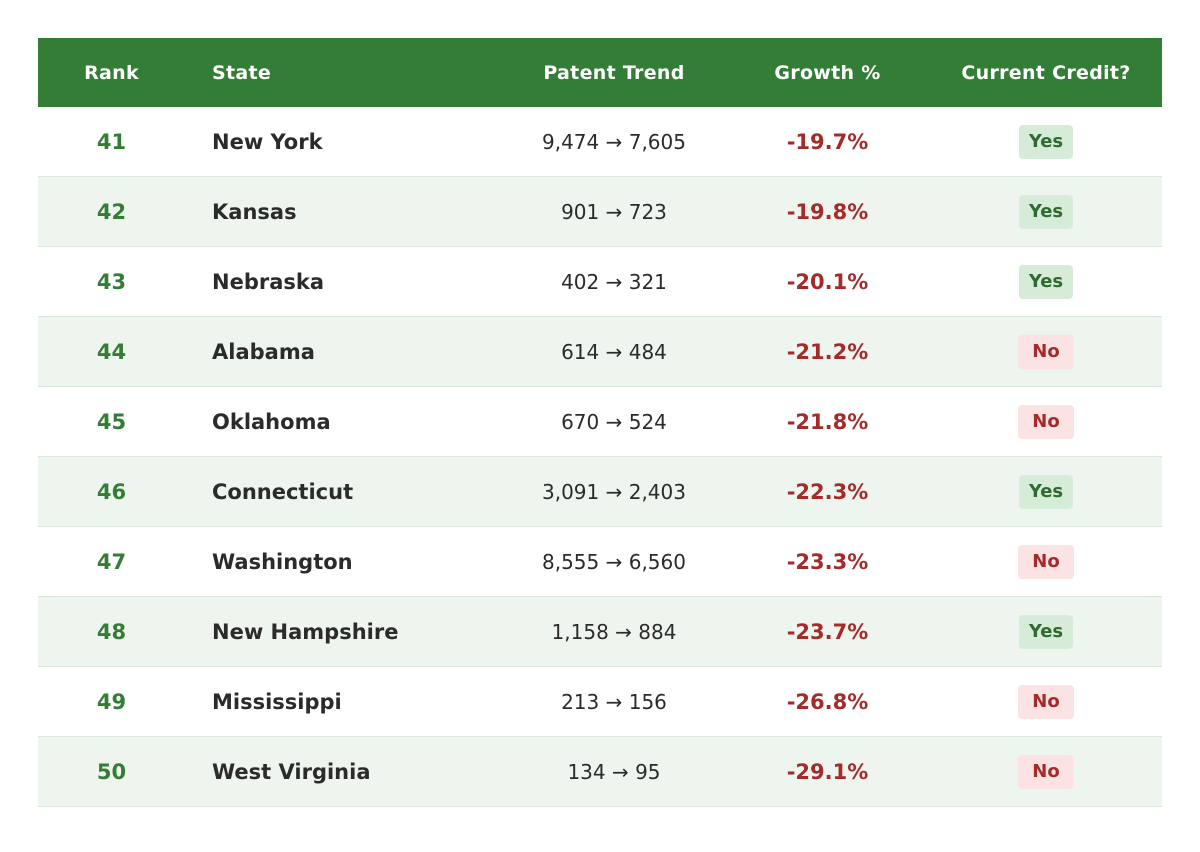 This screenshot has width=1200, height=852. I want to click on growth-percent: -22.3%, so click(827, 491).